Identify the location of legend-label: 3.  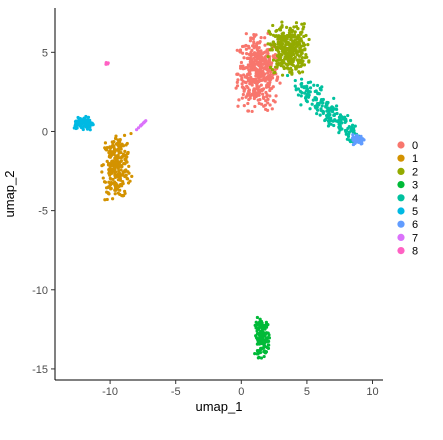
(415, 186).